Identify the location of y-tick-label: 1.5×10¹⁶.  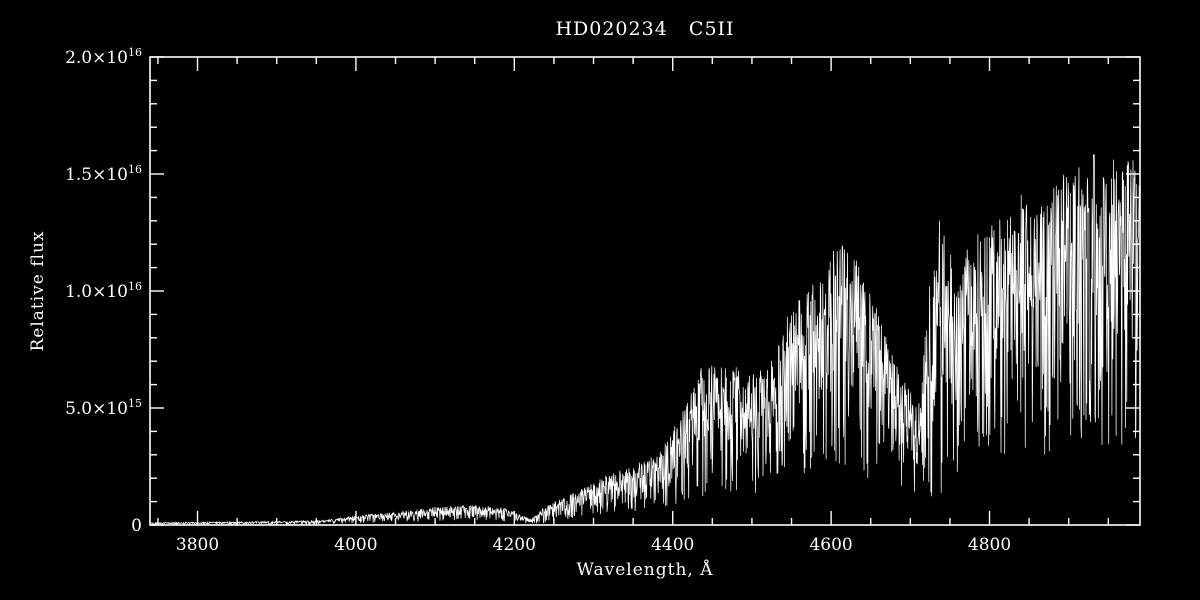
(103, 174).